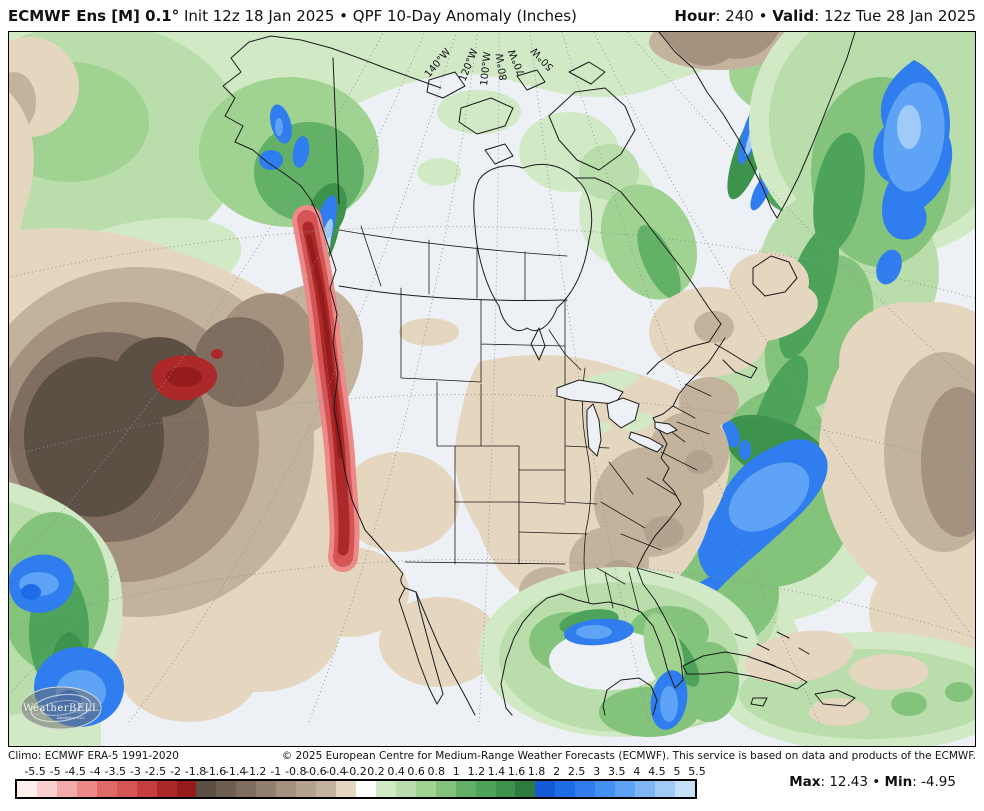  I want to click on colorbar-tick-label: -5, so click(55, 771).